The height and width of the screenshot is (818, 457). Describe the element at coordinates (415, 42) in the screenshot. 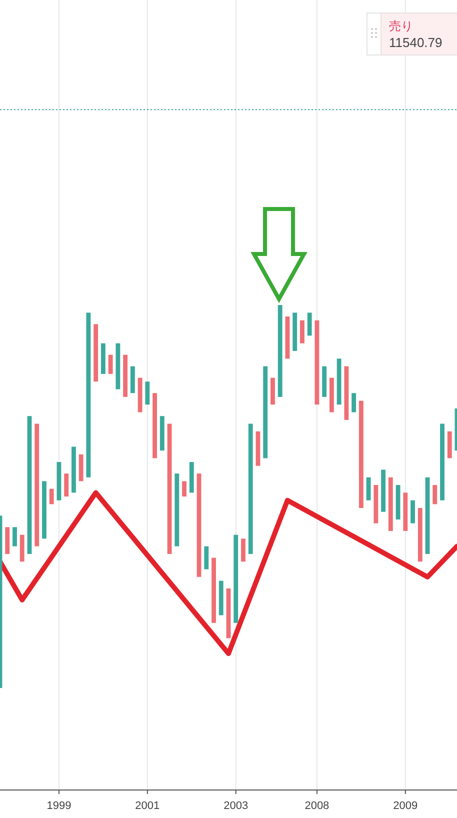

I see `text: 11540.79` at that location.